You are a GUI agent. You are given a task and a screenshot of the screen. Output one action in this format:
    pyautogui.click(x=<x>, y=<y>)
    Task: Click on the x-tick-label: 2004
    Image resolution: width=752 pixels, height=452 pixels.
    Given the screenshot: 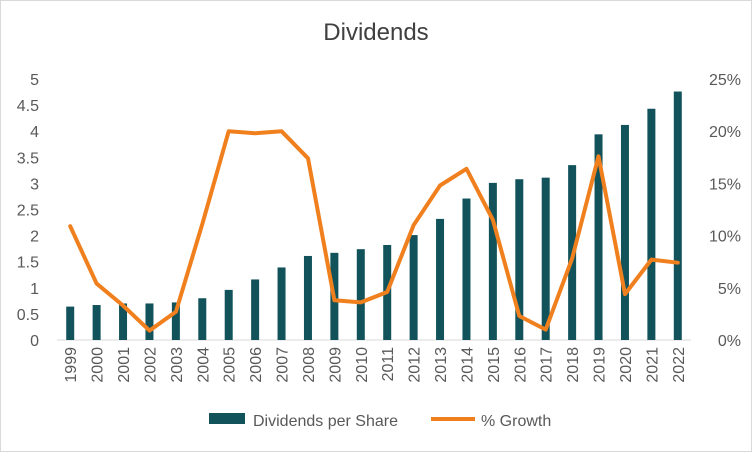 What is the action you would take?
    pyautogui.click(x=203, y=365)
    